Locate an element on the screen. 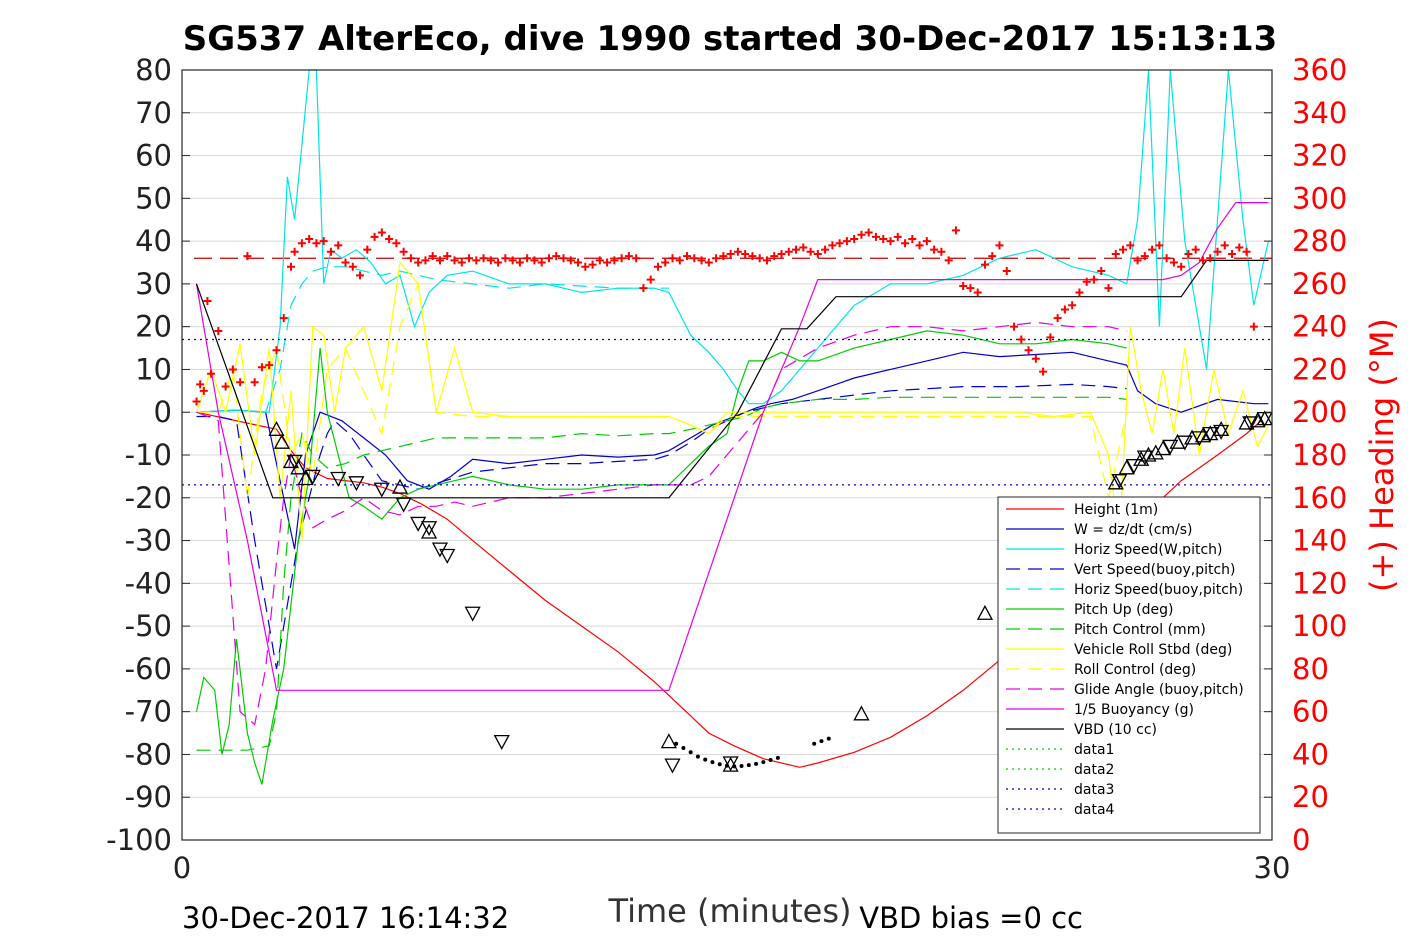 The height and width of the screenshot is (945, 1417). y-tick-label: -80 is located at coordinates (148, 754).